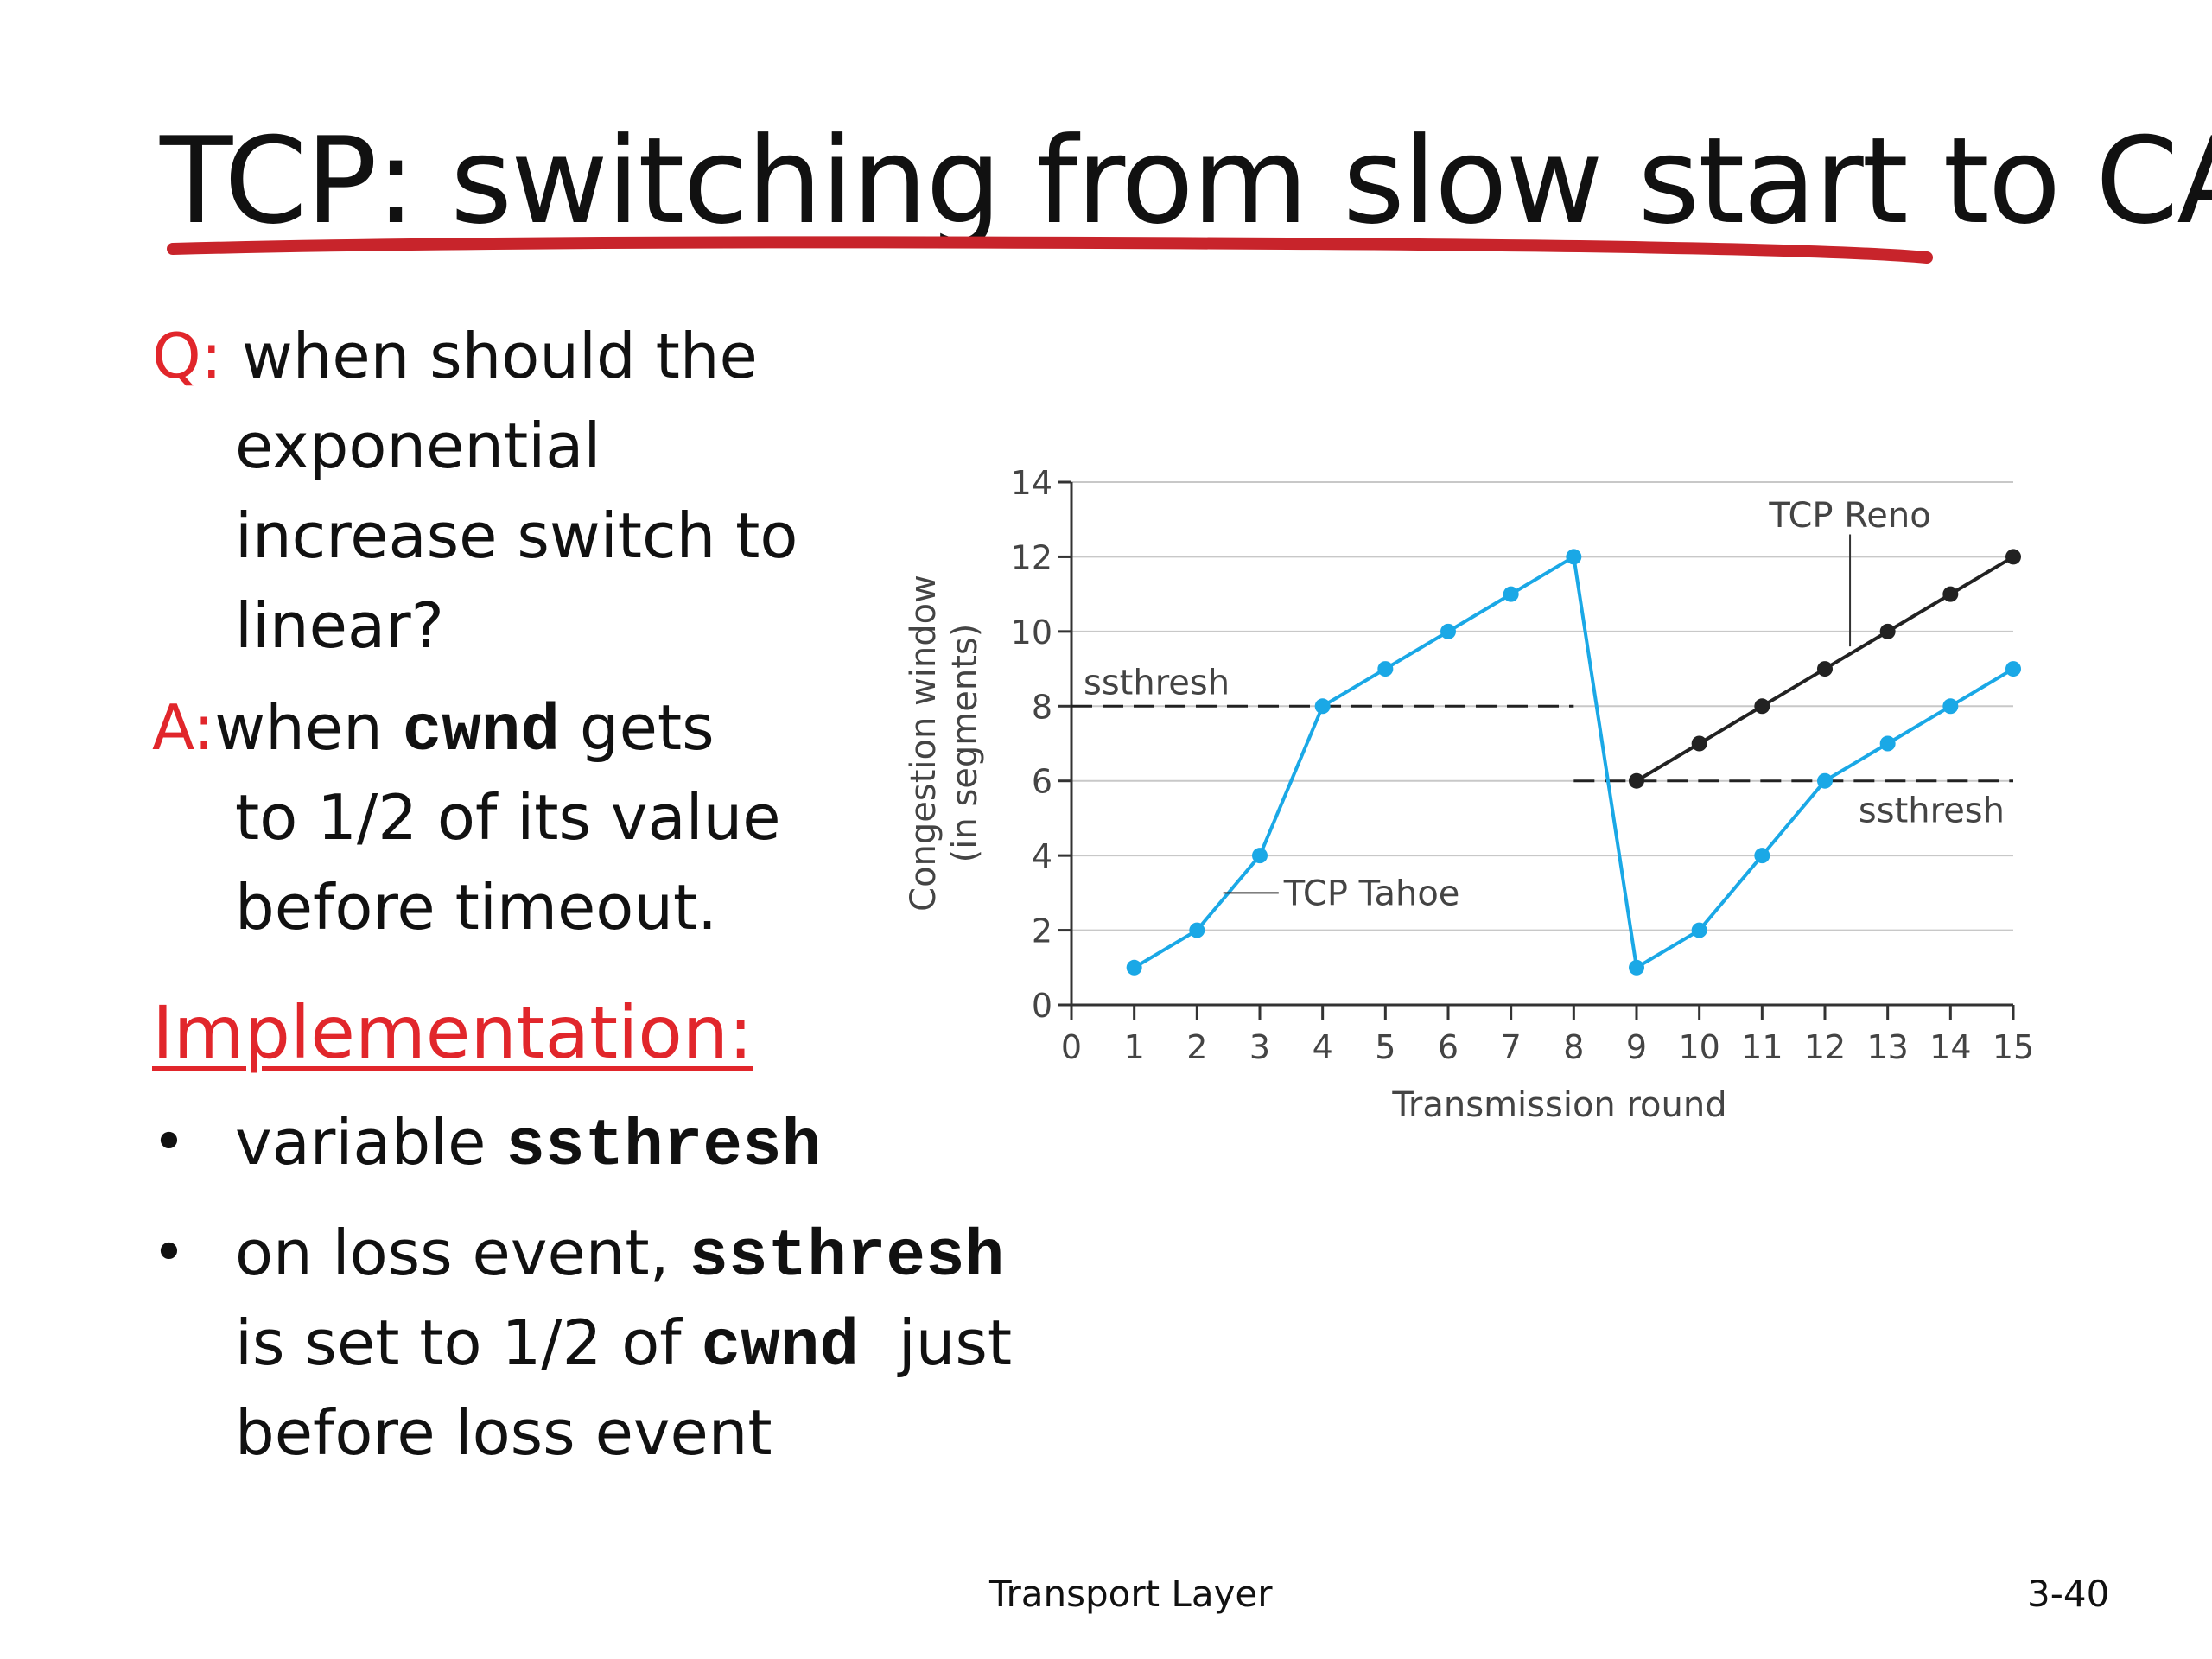 Image resolution: width=2212 pixels, height=1659 pixels. Describe the element at coordinates (1031, 632) in the screenshot. I see `y-tick-label-10: 10` at that location.